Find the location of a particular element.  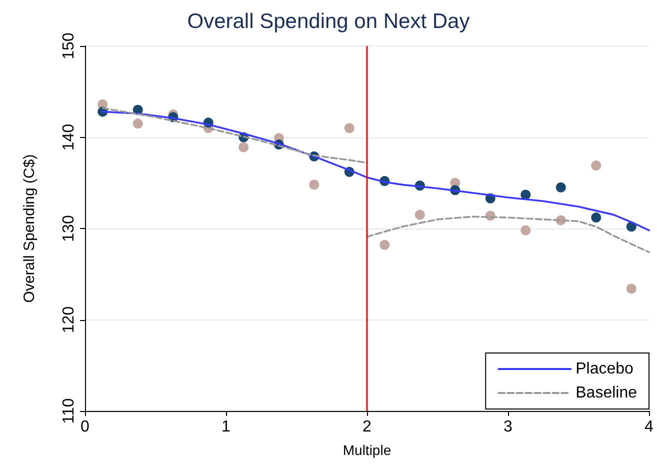

line-series is located at coordinates (508, 235).